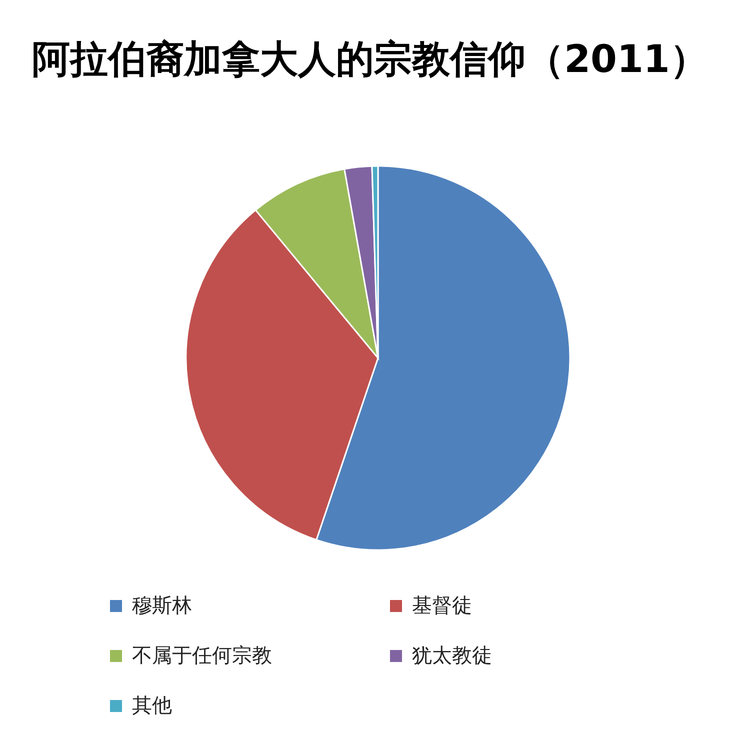 This screenshot has height=740, width=740. What do you see at coordinates (442, 605) in the screenshot?
I see `legend-label: 基督徒` at bounding box center [442, 605].